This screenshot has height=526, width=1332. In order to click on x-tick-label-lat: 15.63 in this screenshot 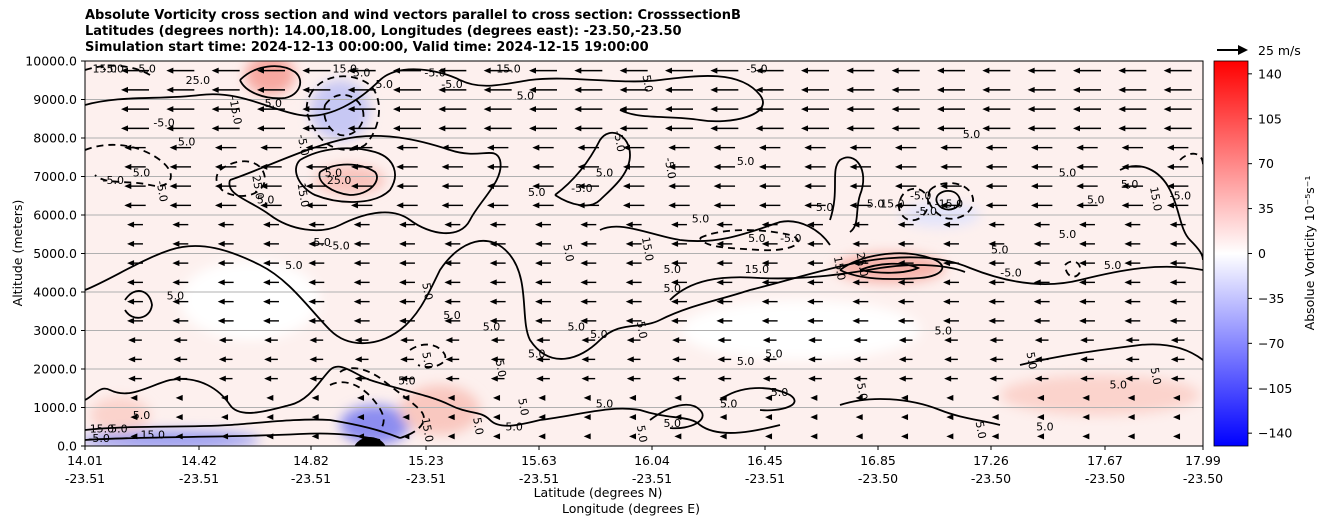, I will do `click(539, 460)`.